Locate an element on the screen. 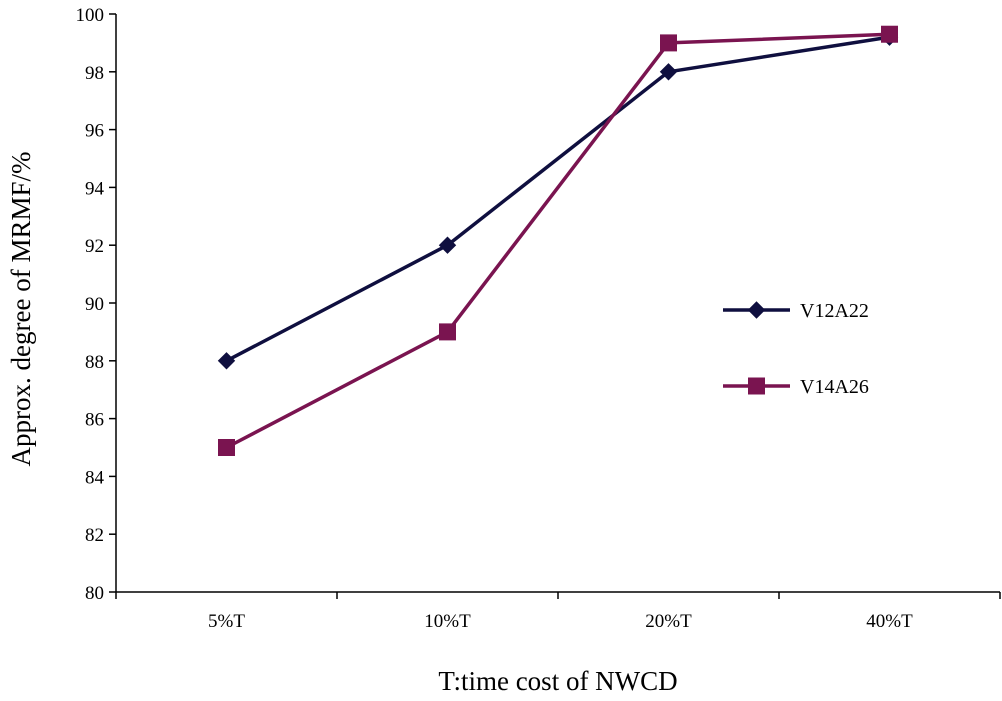 This screenshot has width=1002, height=701. y-tick-label: 88 is located at coordinates (94, 362).